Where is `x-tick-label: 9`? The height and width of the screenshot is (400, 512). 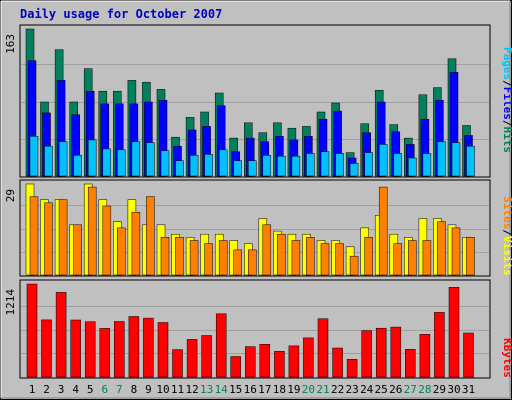 x-tick-label: 9 is located at coordinates (148, 389).